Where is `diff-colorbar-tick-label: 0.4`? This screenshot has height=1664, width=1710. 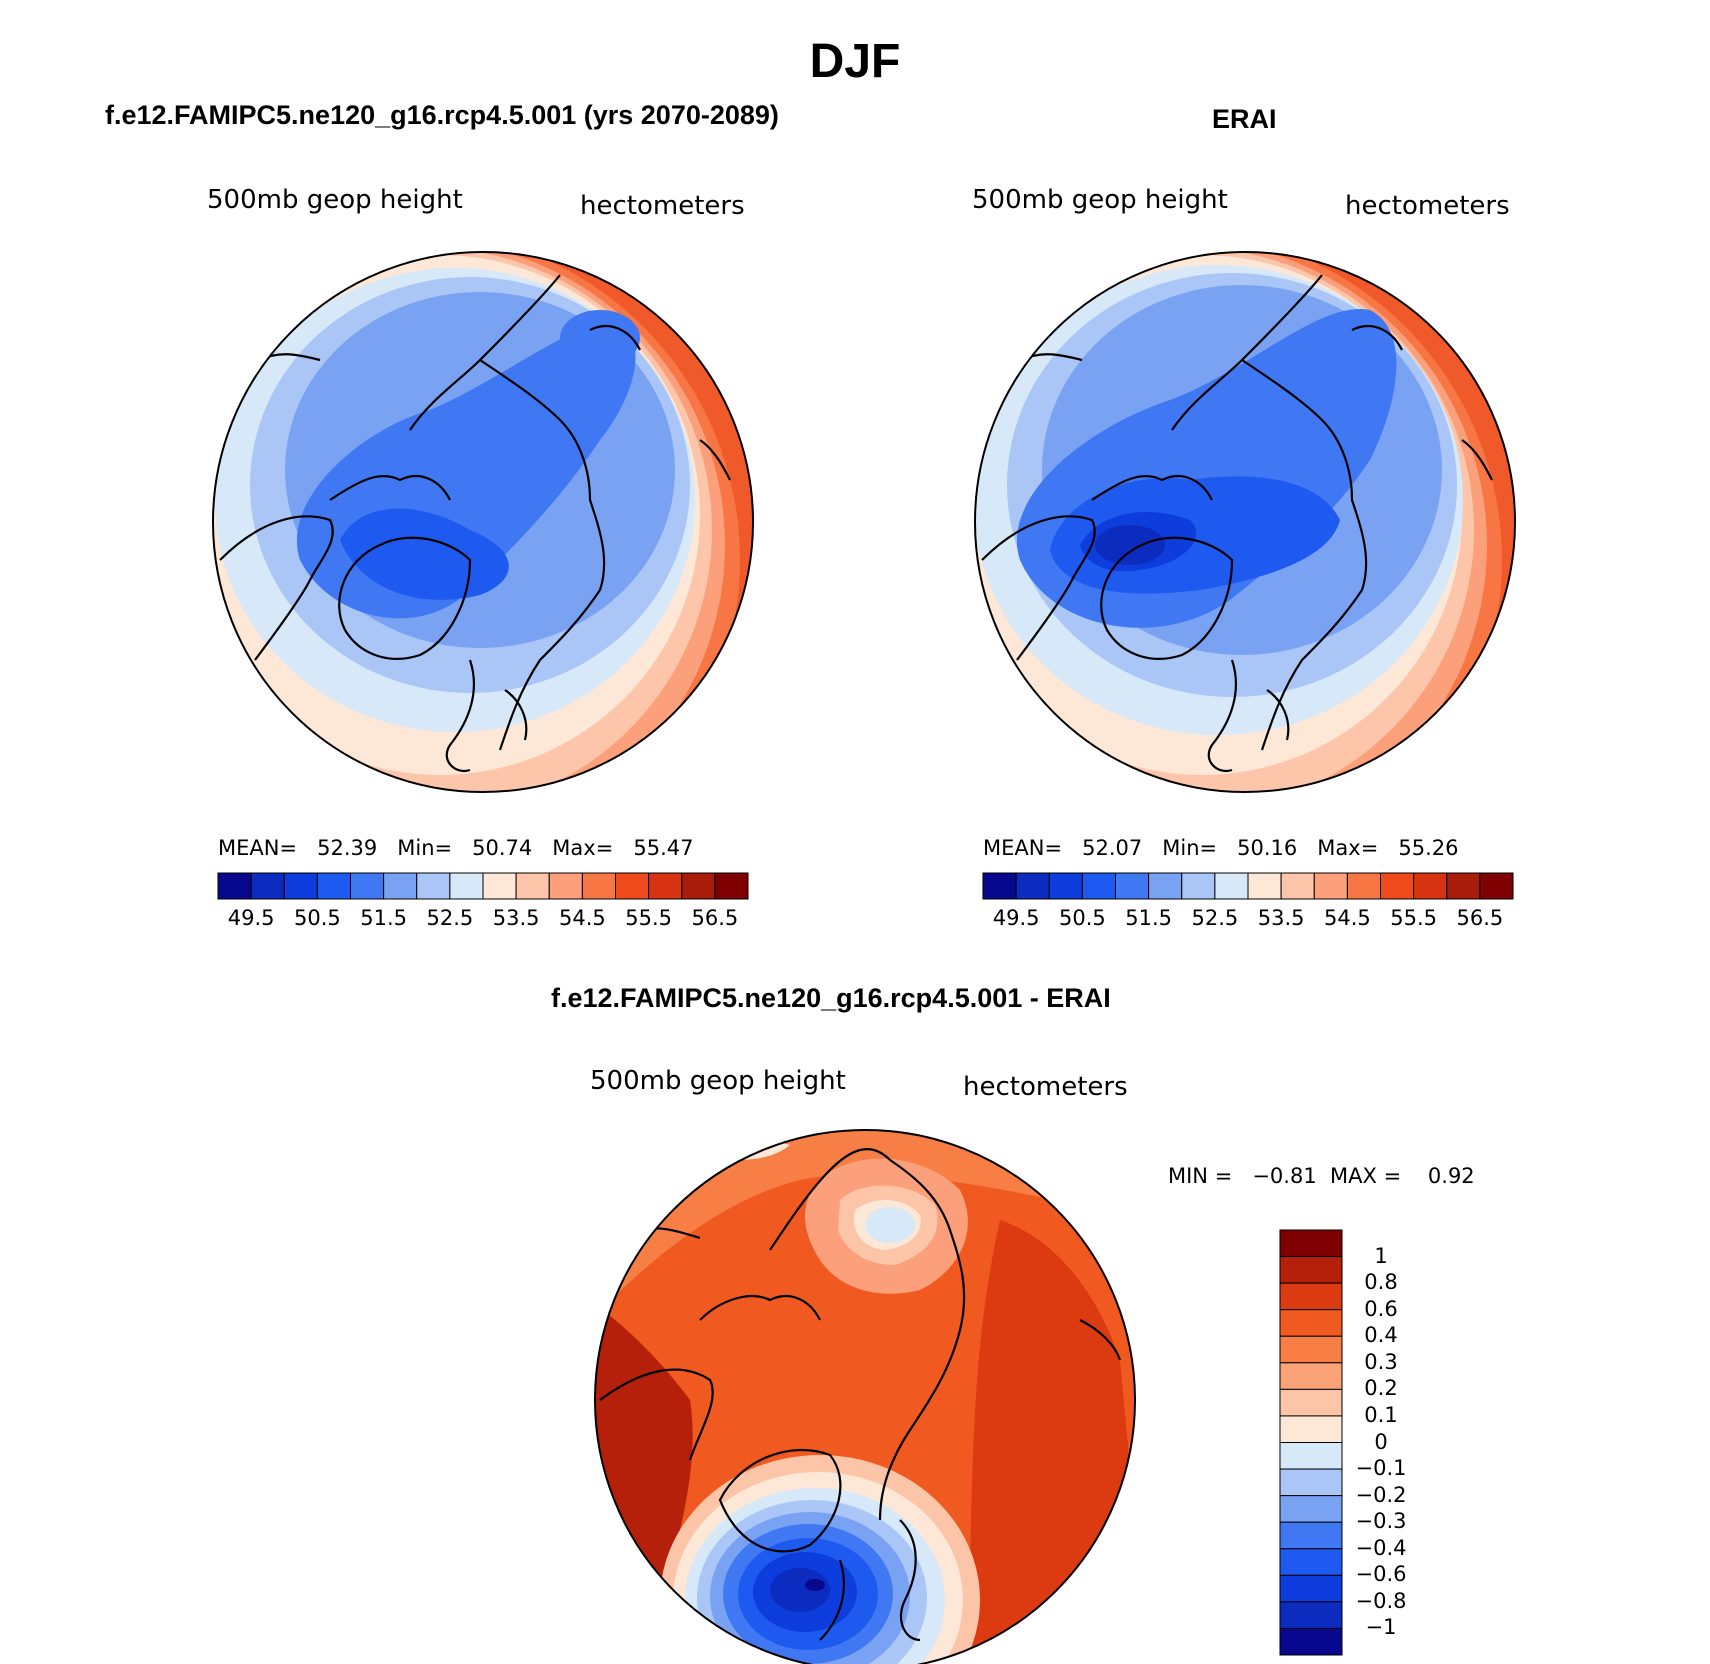 diff-colorbar-tick-label: 0.4 is located at coordinates (1381, 1335).